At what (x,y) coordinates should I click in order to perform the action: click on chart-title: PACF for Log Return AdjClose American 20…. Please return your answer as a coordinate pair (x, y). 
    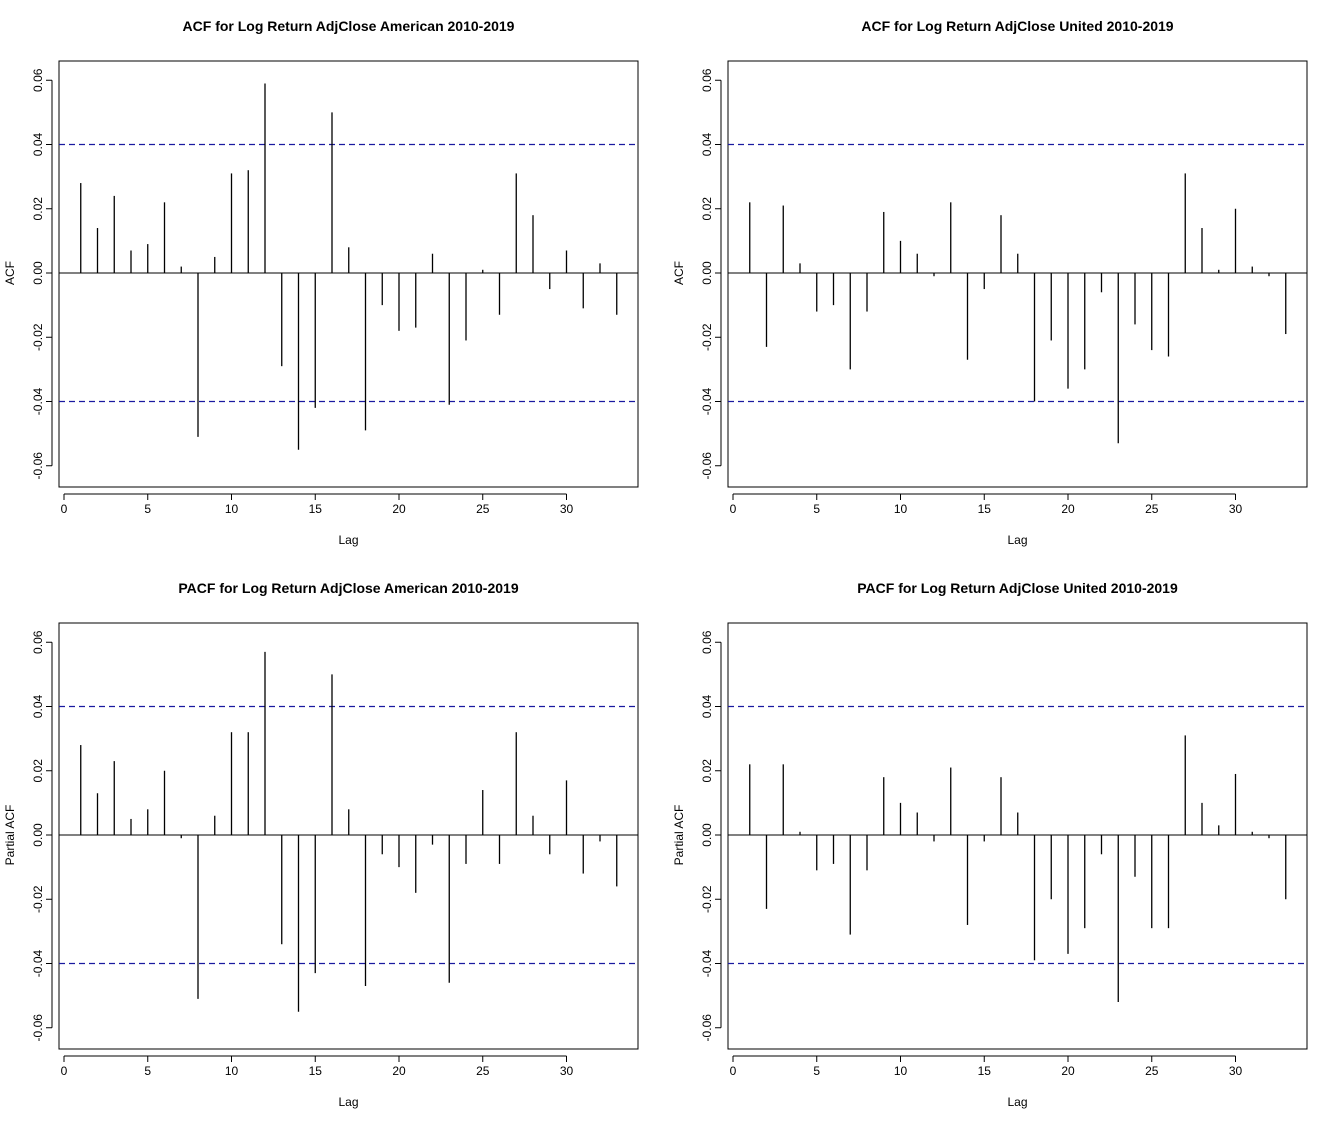
    Looking at the image, I should click on (348, 588).